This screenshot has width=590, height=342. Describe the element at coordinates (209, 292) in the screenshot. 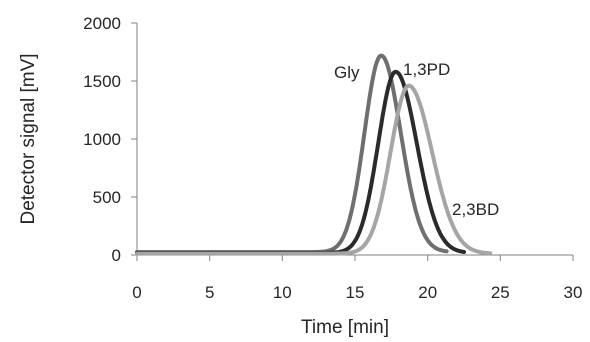

I see `x-tick-label: 5` at that location.